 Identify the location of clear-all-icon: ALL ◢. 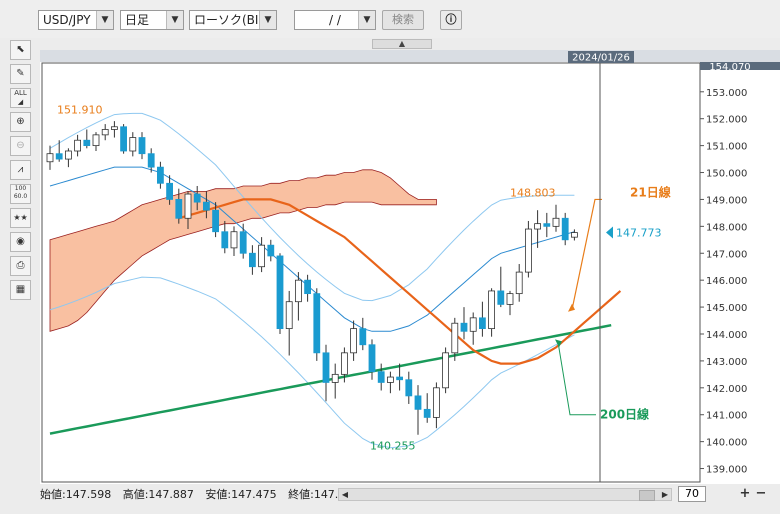
(20, 98).